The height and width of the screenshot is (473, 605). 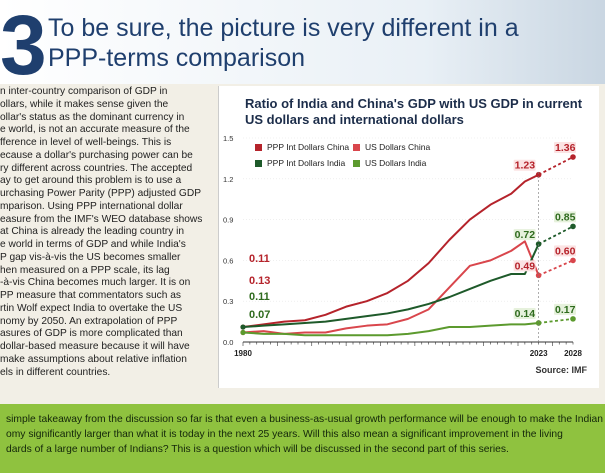 I want to click on body-line: ollars, while it makes sense given the, so click(x=84, y=104).